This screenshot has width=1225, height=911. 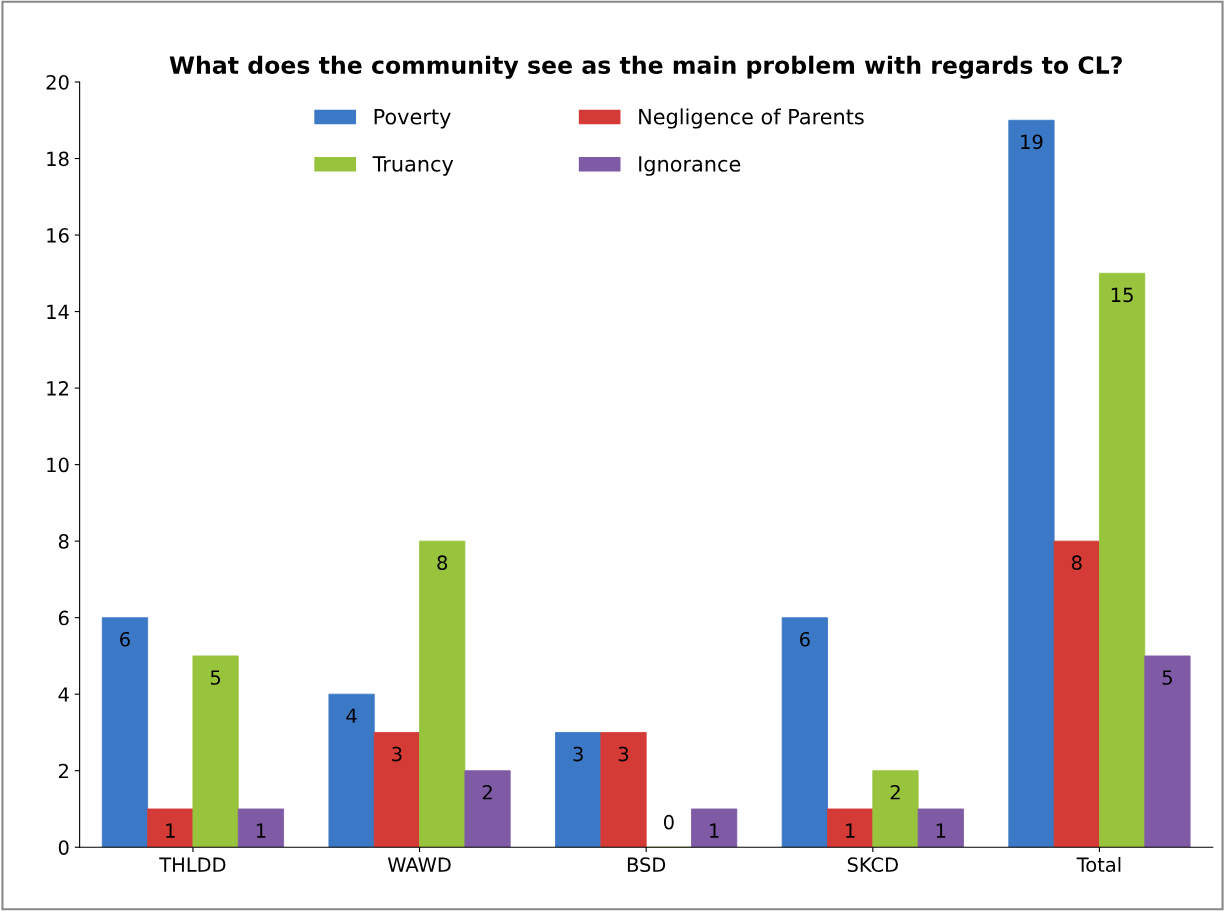 I want to click on y-tick-label: 16, so click(x=58, y=235).